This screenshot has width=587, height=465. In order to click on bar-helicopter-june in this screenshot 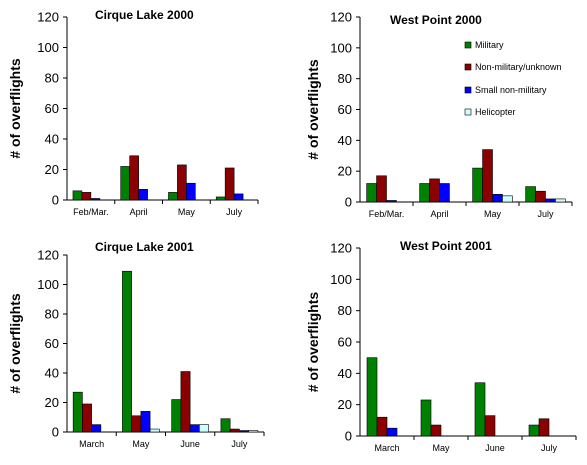, I will do `click(204, 428)`.